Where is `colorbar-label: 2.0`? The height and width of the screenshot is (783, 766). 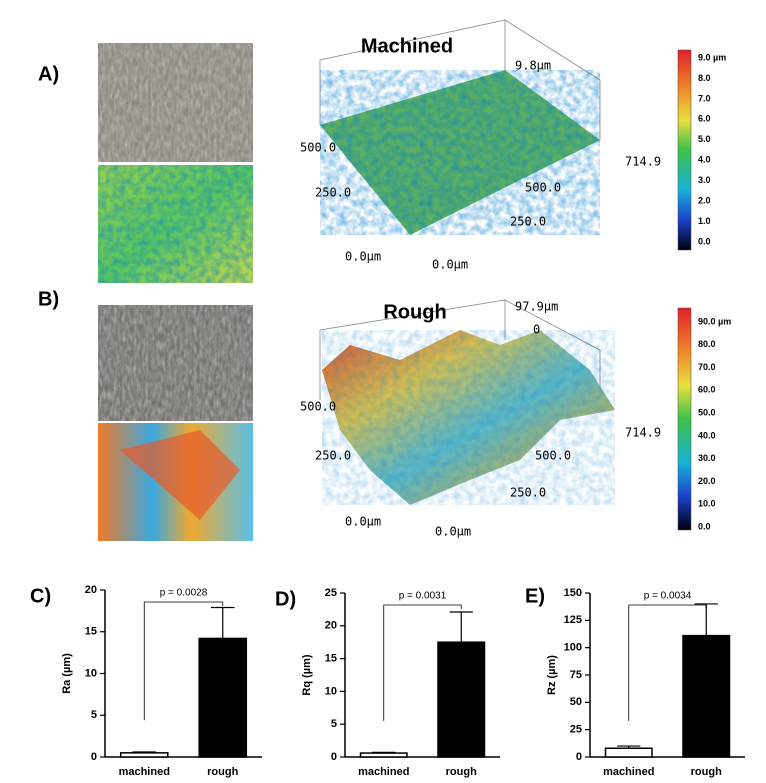
colorbar-label: 2.0 is located at coordinates (704, 200).